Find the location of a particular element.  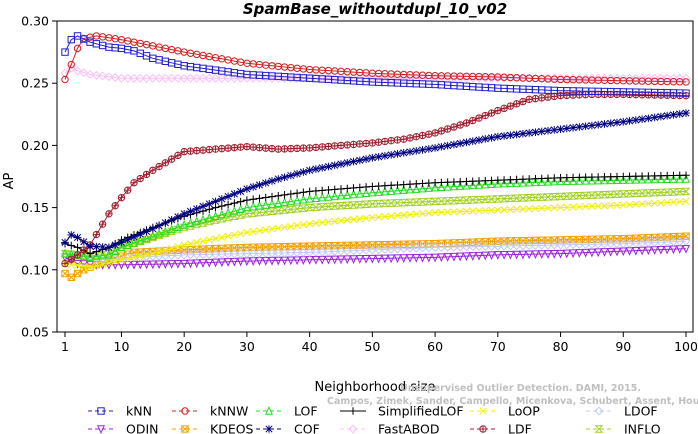

x-tick-label-20: 20 is located at coordinates (184, 346).